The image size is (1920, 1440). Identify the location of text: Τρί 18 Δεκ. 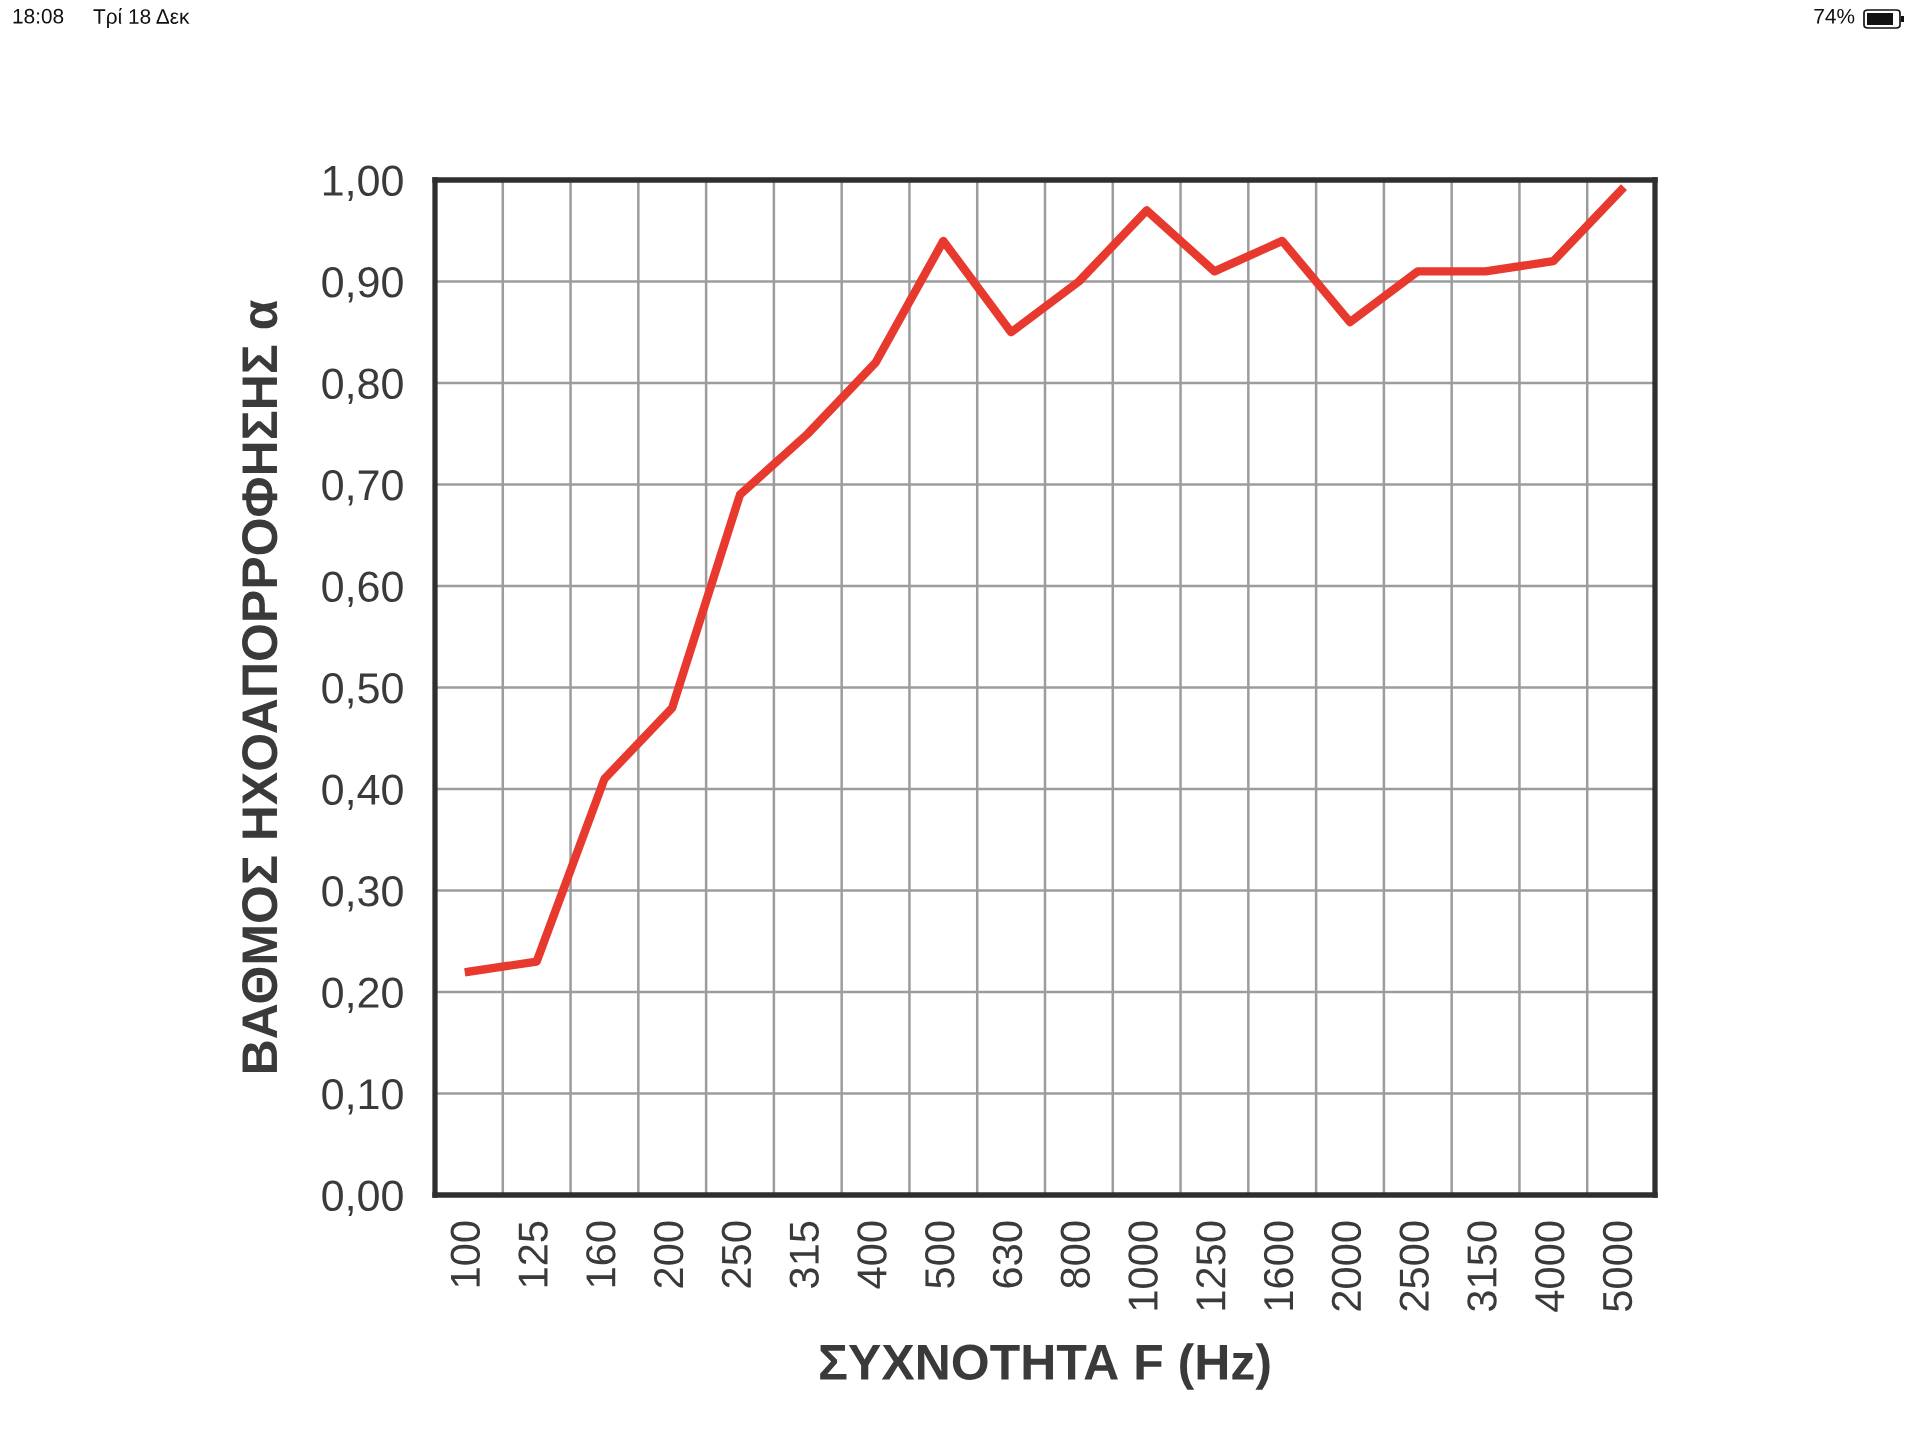
(141, 18).